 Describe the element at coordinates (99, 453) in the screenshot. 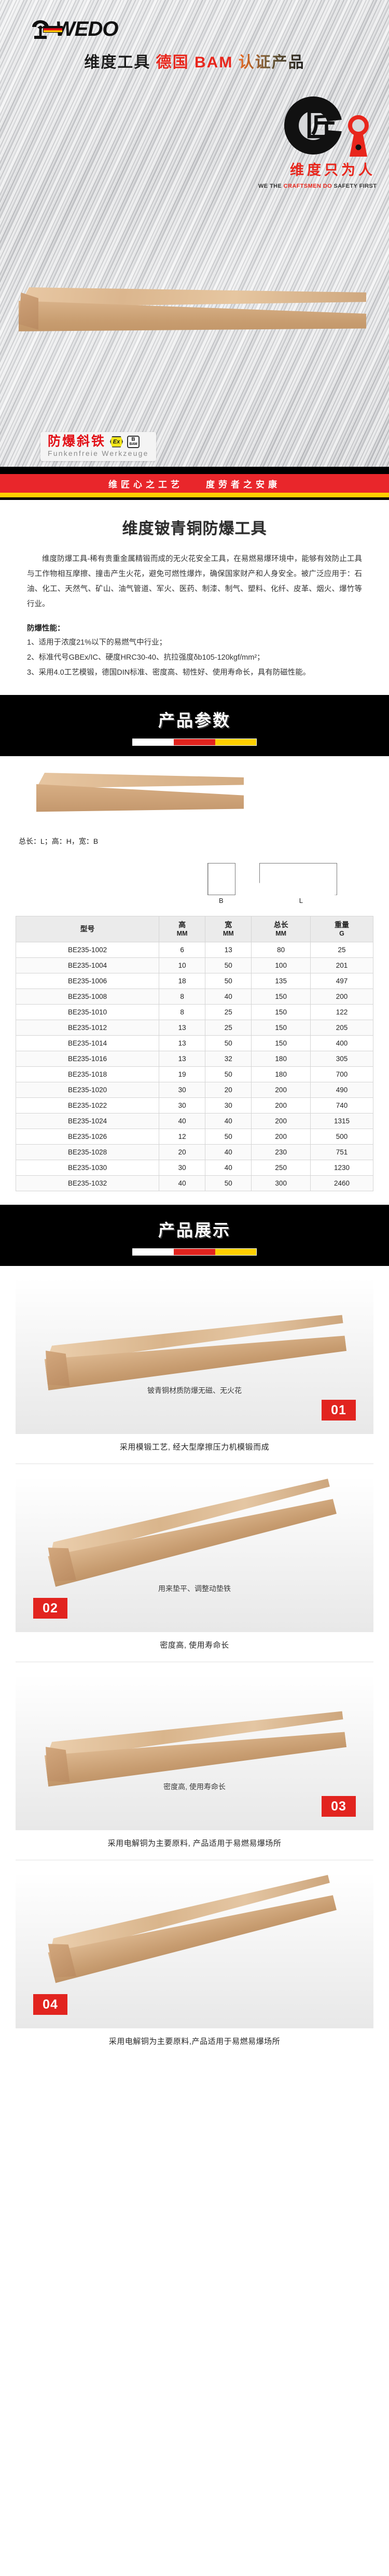

I see `badge-subtitle: Funkenfreie Werkzeuge` at that location.